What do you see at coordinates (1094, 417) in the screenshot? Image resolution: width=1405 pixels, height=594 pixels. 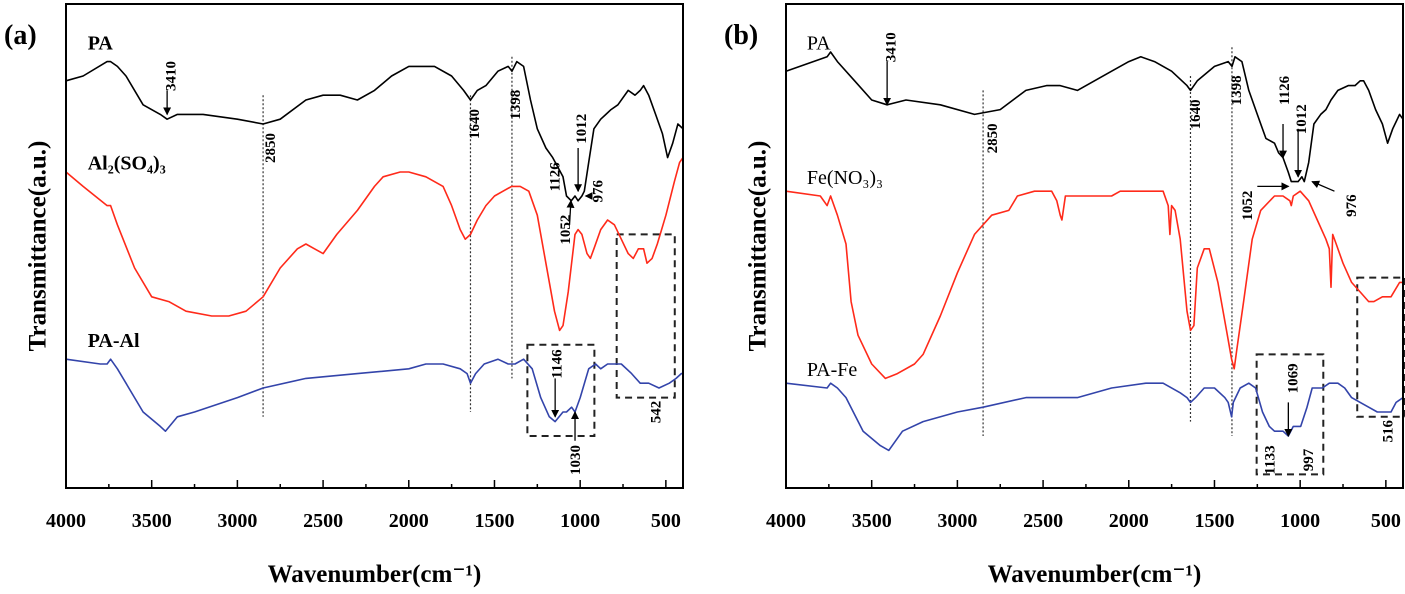 I see `series-line-pa-fe` at bounding box center [1094, 417].